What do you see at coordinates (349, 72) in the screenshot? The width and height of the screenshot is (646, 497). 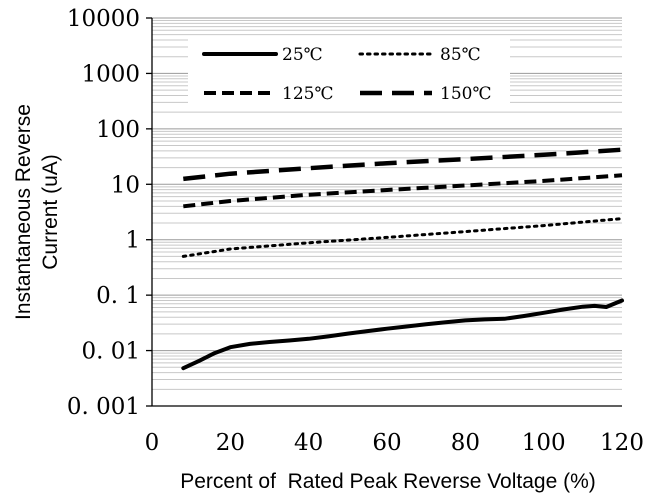 I see `legend: 25℃ 85℃ 125℃ 150℃` at bounding box center [349, 72].